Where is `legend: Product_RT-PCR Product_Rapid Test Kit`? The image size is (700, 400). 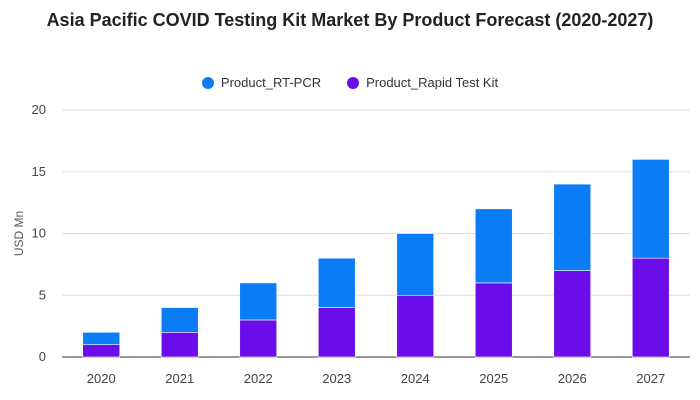
legend: Product_RT-PCR Product_Rapid Test Kit is located at coordinates (350, 82).